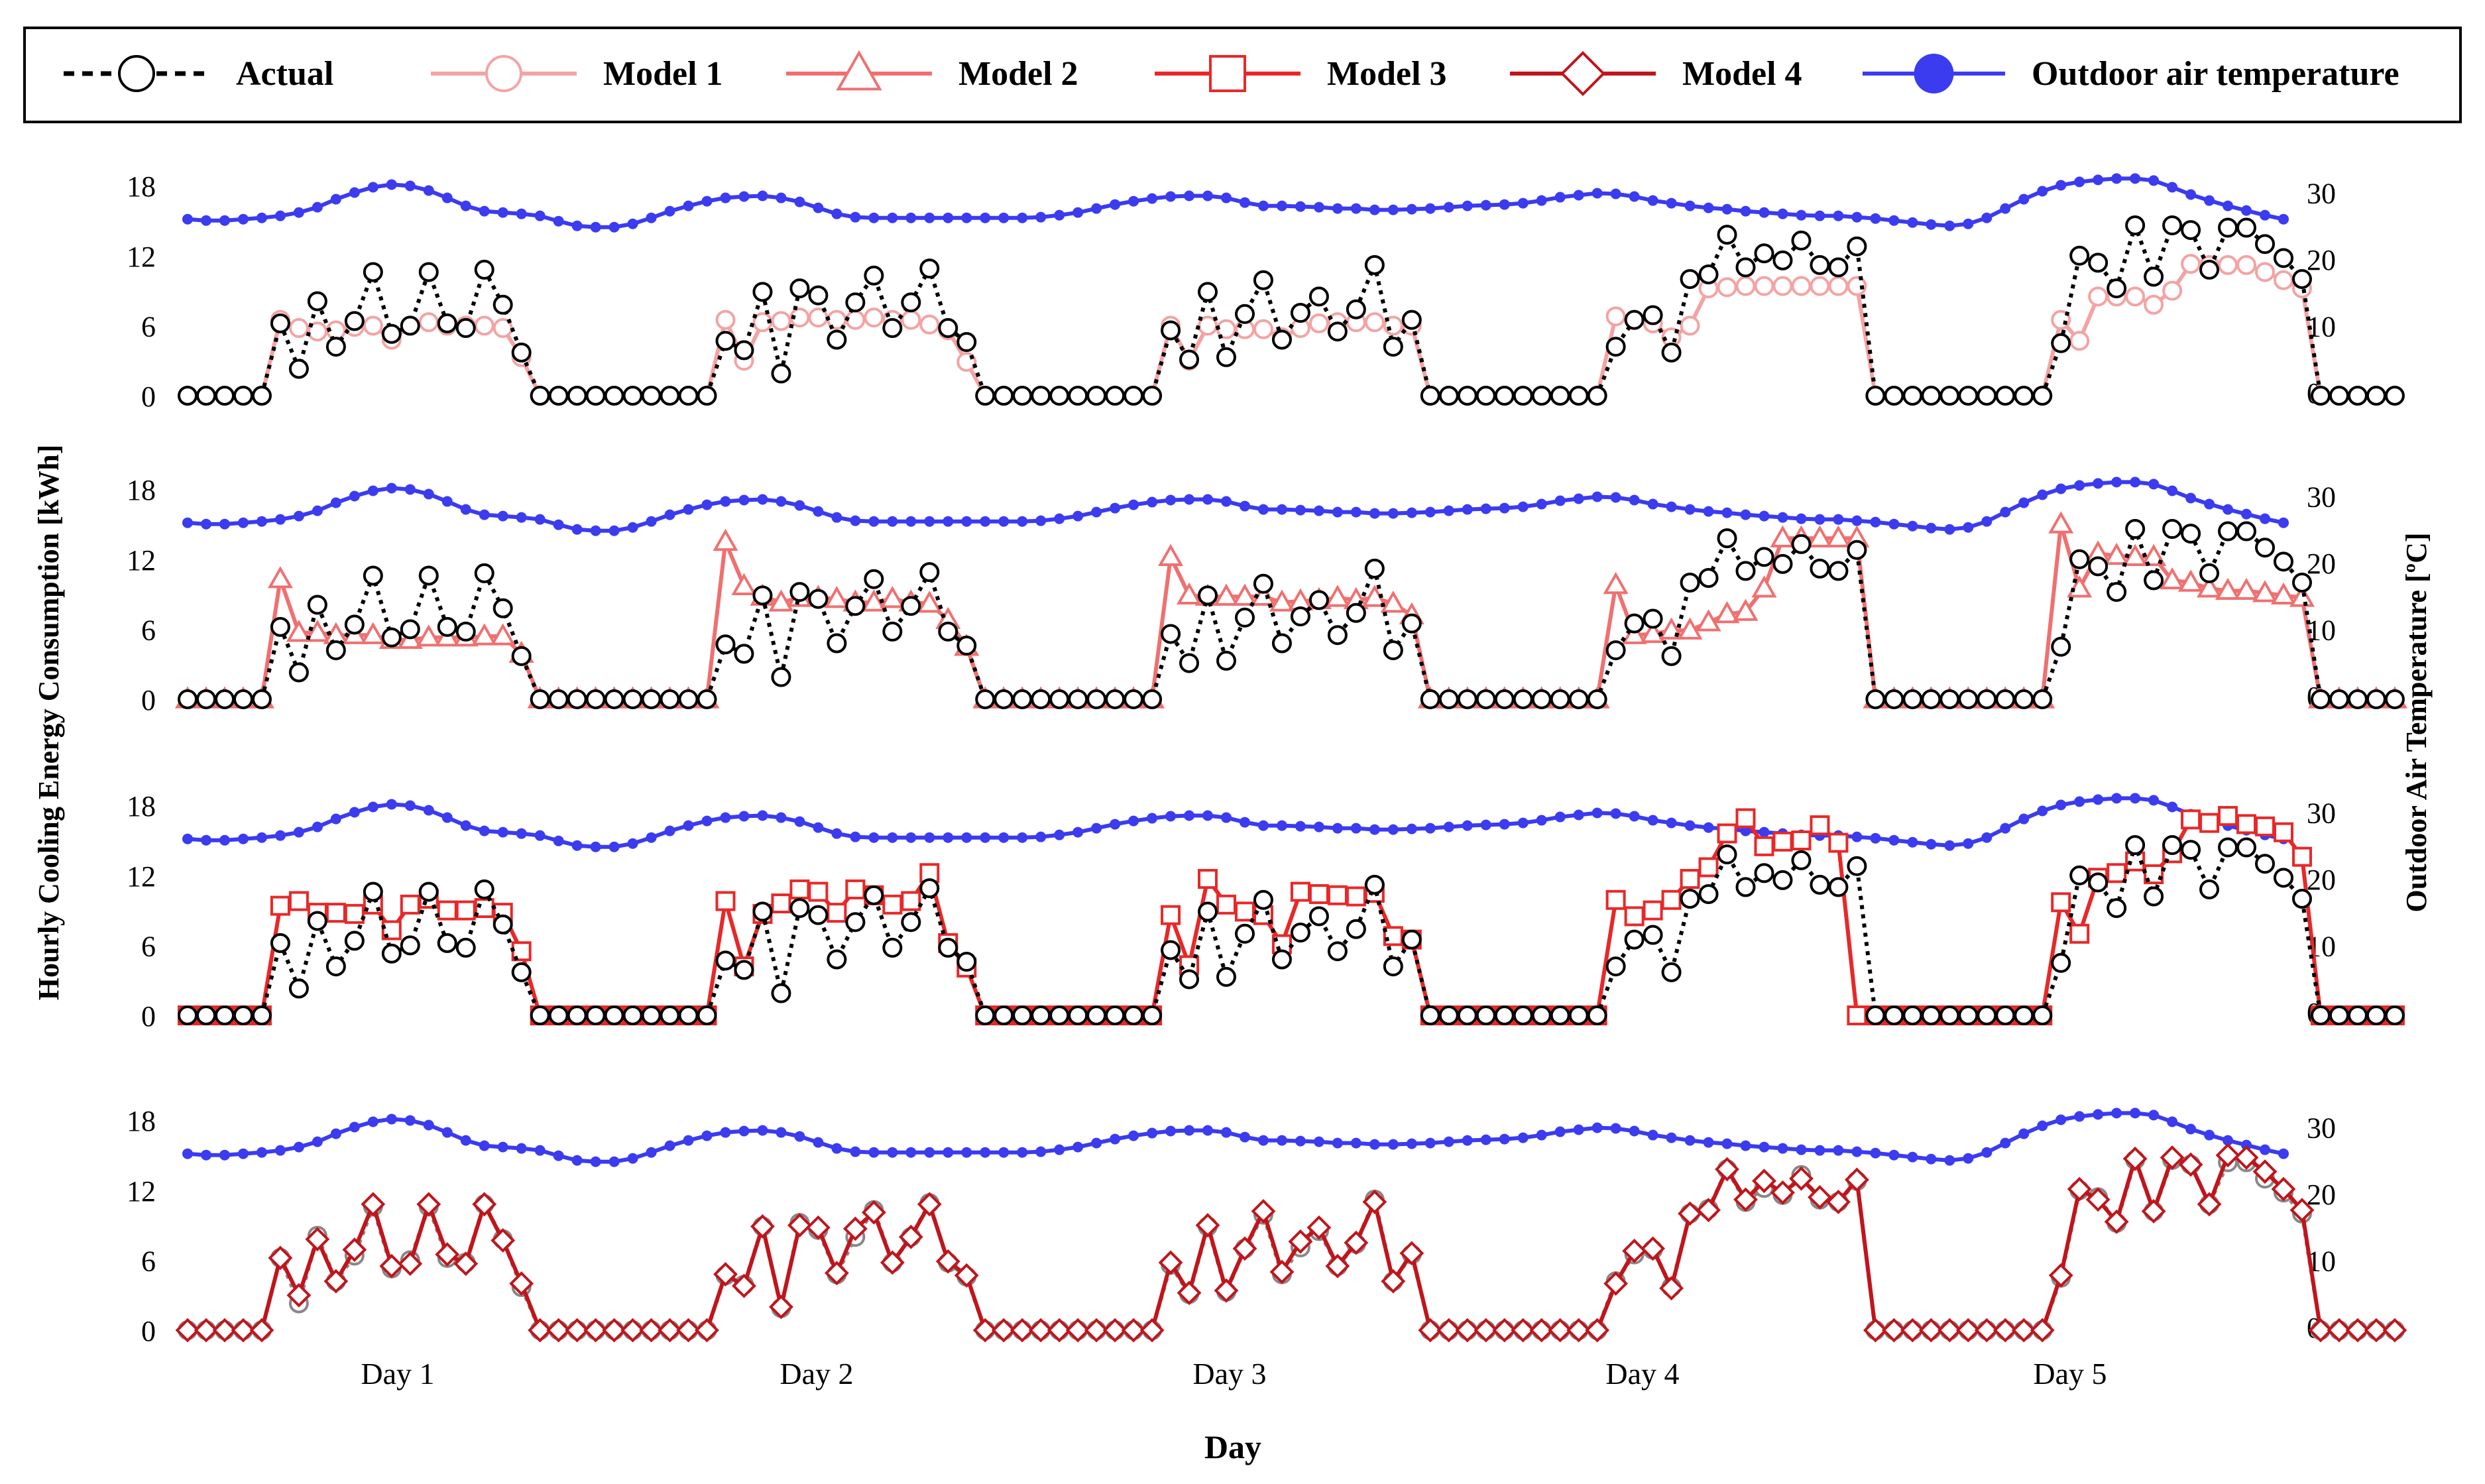 The width and height of the screenshot is (2485, 1484). I want to click on y-tick-label: 12, so click(141, 560).